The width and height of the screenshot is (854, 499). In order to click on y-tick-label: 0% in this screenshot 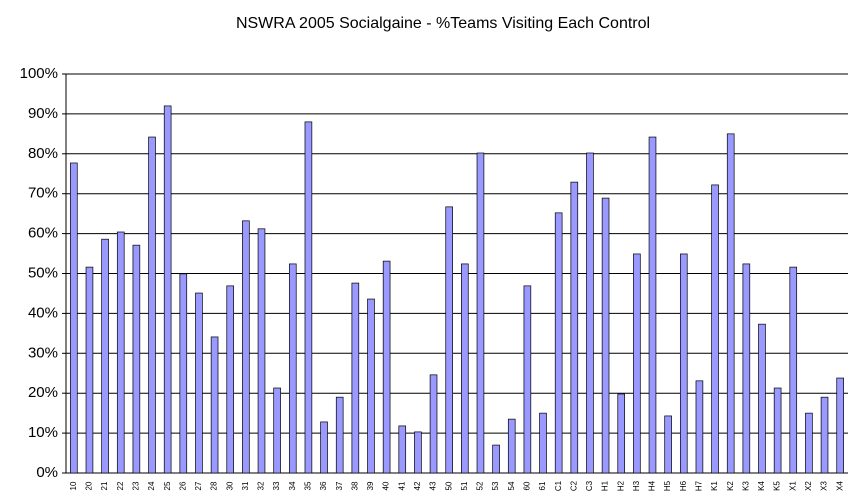, I will do `click(47, 472)`.